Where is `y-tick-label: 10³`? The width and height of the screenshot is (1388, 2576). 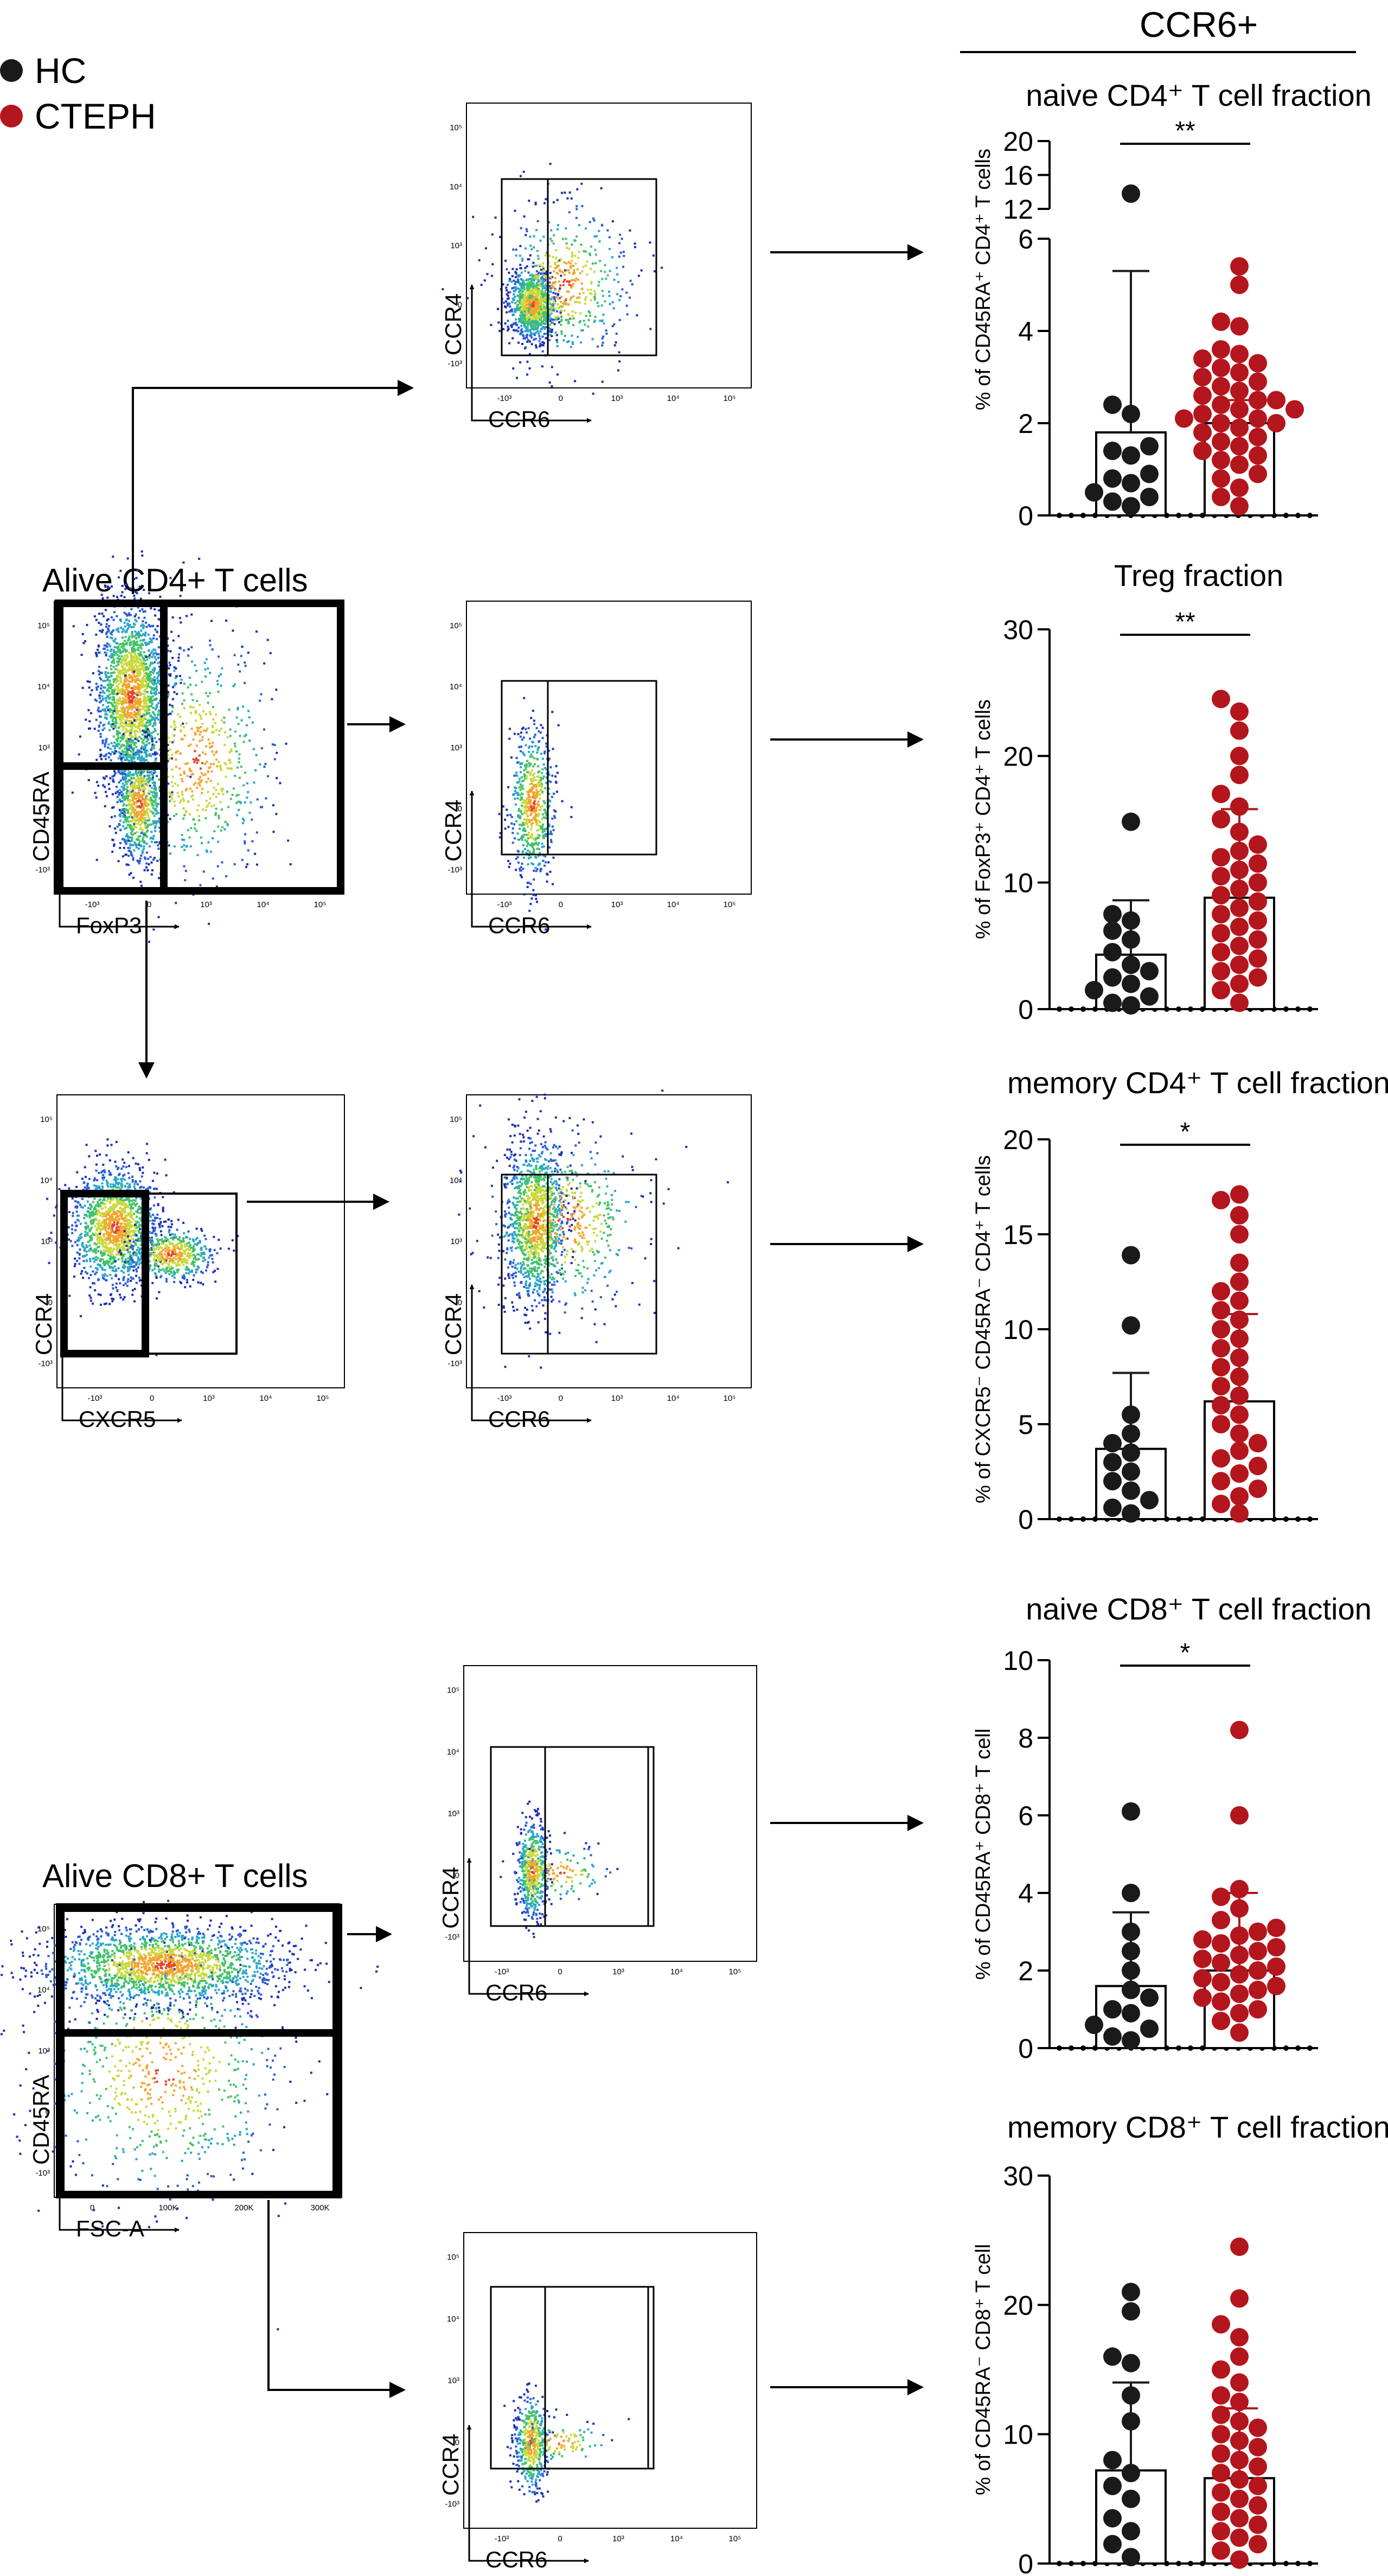
y-tick-label: 10³ is located at coordinates (456, 748).